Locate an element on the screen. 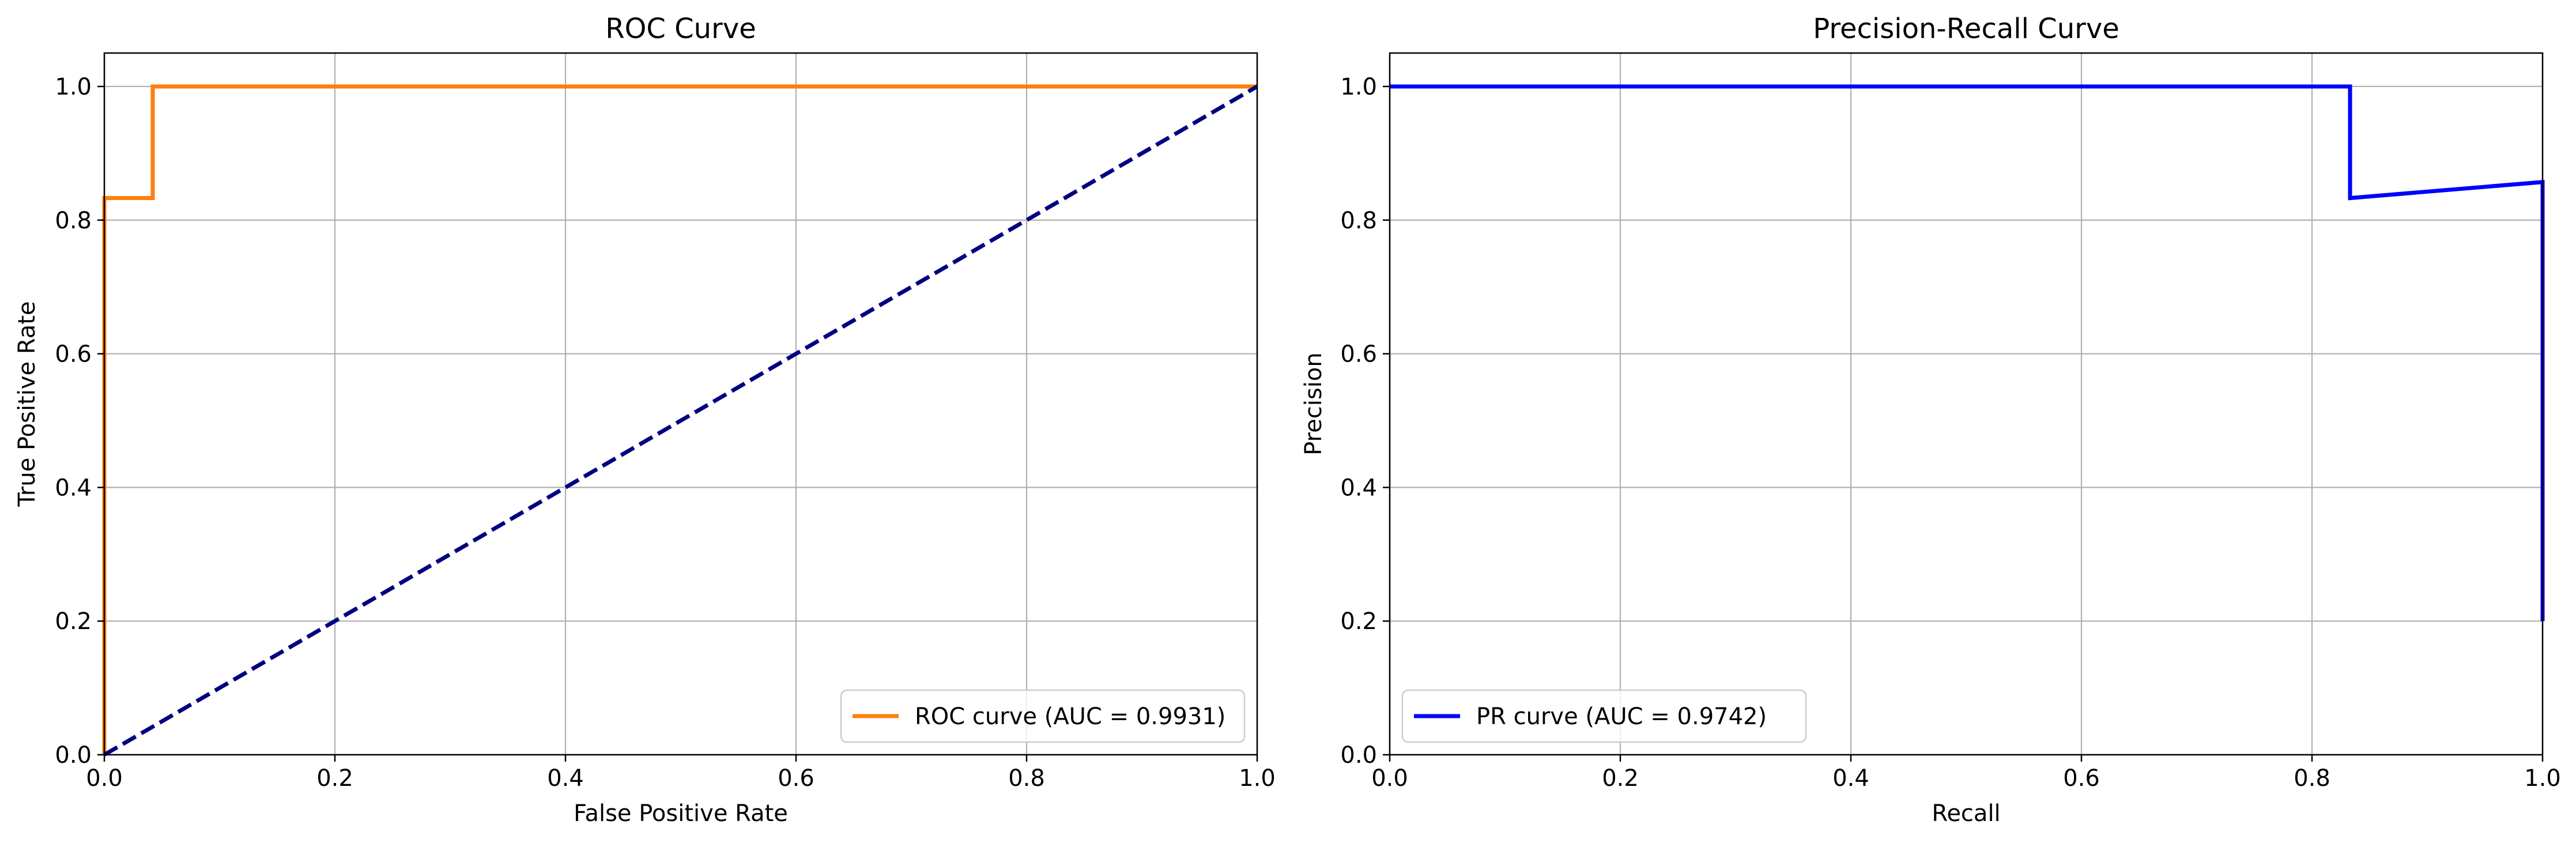  legend-label: PR curve (AUC = 0.9742) is located at coordinates (1621, 716).